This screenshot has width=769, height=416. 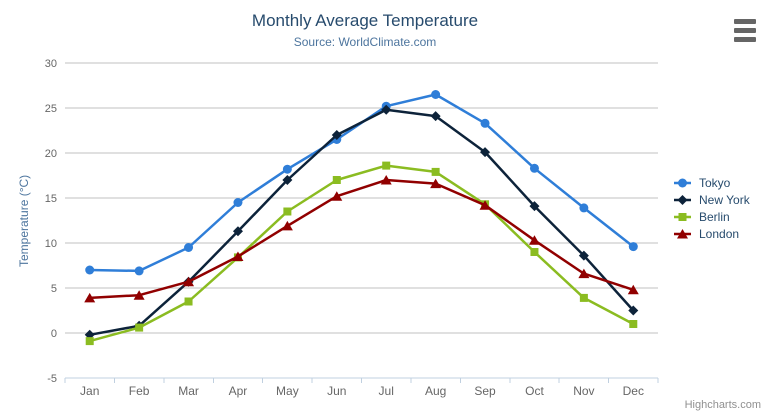 I want to click on x-tick-label: Nov, so click(x=583, y=391).